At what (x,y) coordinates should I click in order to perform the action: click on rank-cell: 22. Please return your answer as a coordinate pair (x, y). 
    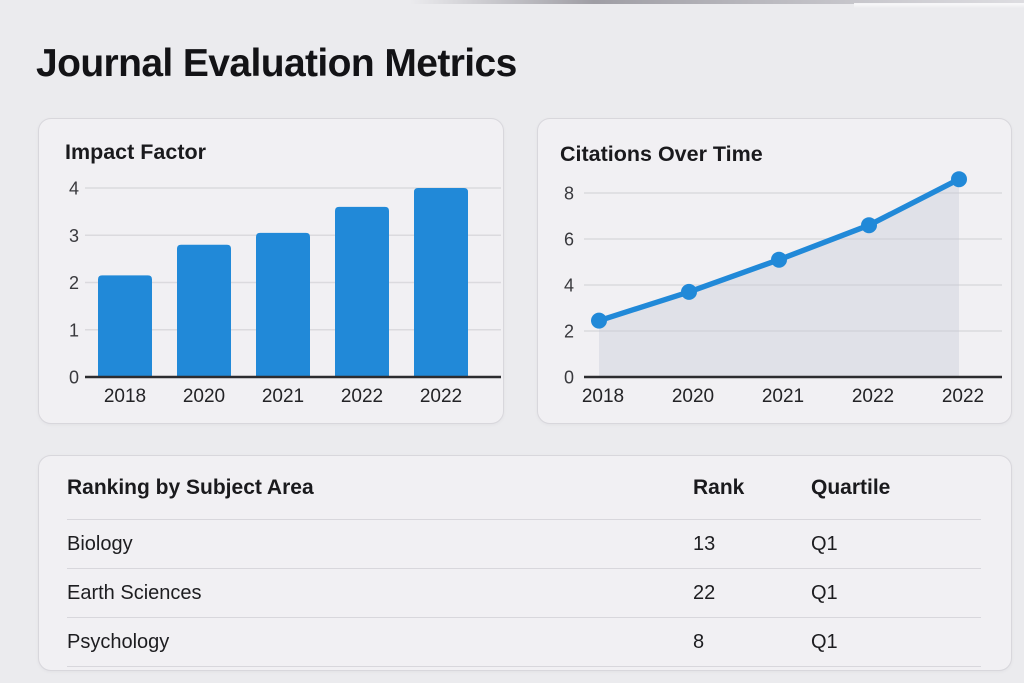
    Looking at the image, I should click on (752, 593).